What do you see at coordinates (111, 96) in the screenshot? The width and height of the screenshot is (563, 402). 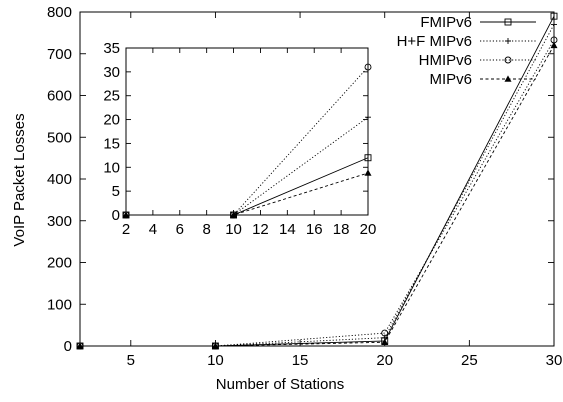 I see `inset-y-tick-label: 25` at bounding box center [111, 96].